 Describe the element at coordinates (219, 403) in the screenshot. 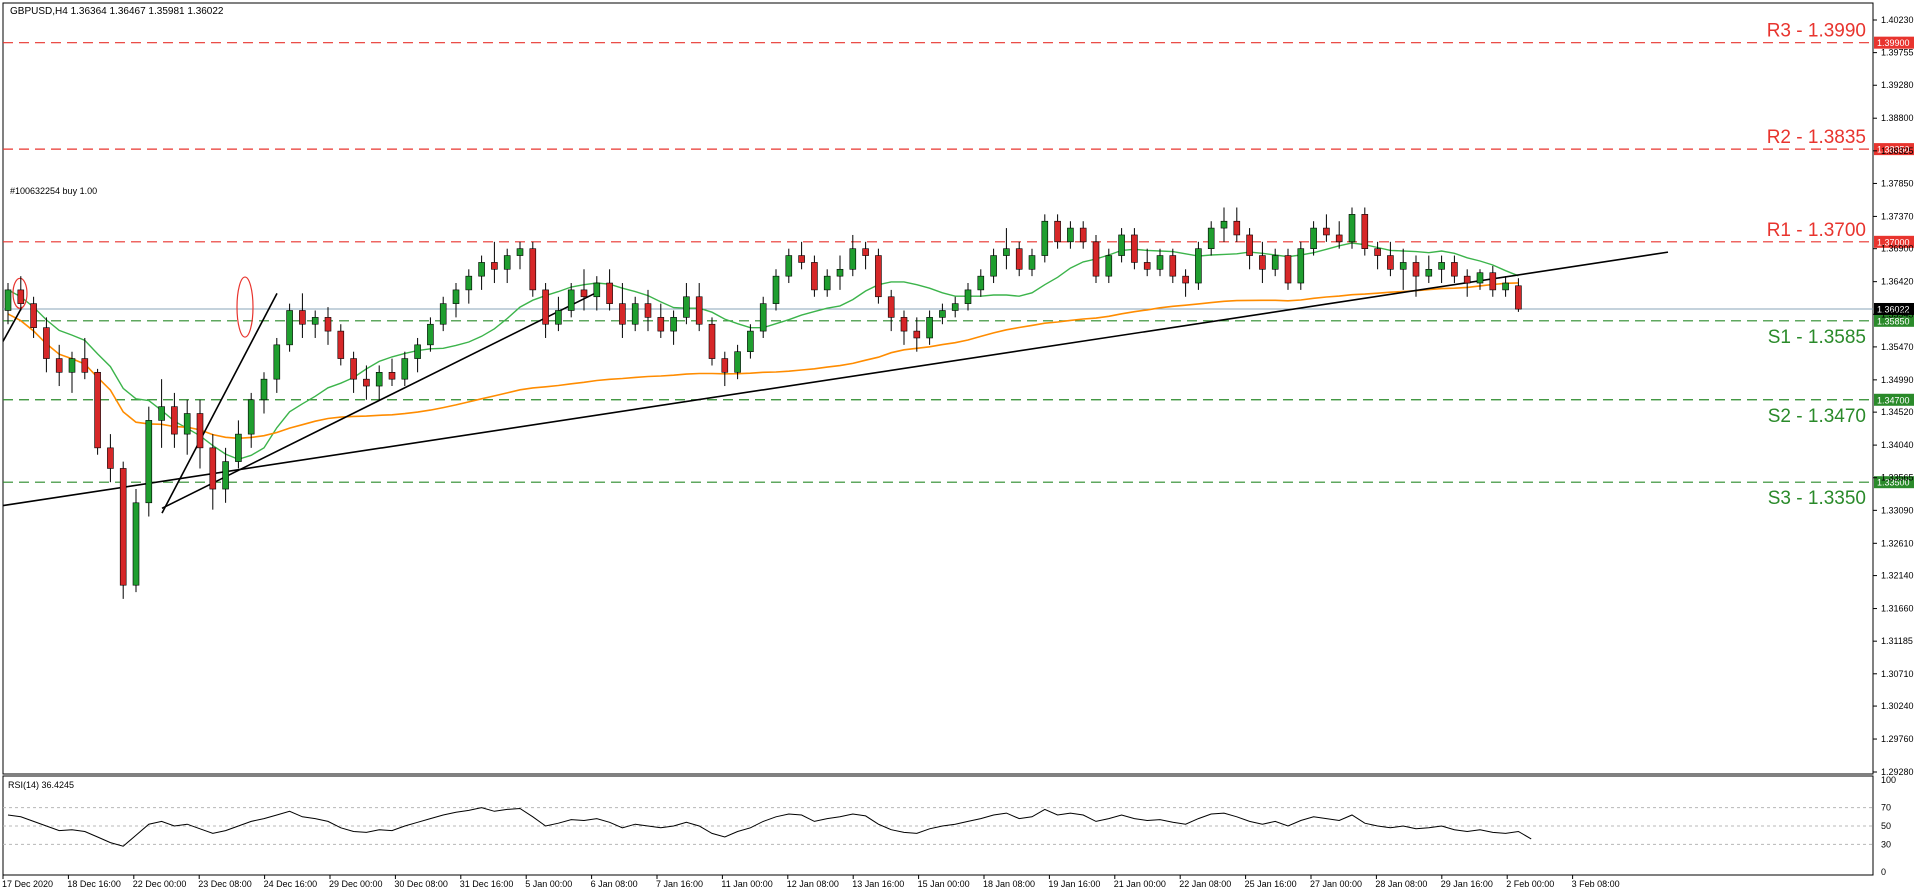

I see `trendline` at that location.